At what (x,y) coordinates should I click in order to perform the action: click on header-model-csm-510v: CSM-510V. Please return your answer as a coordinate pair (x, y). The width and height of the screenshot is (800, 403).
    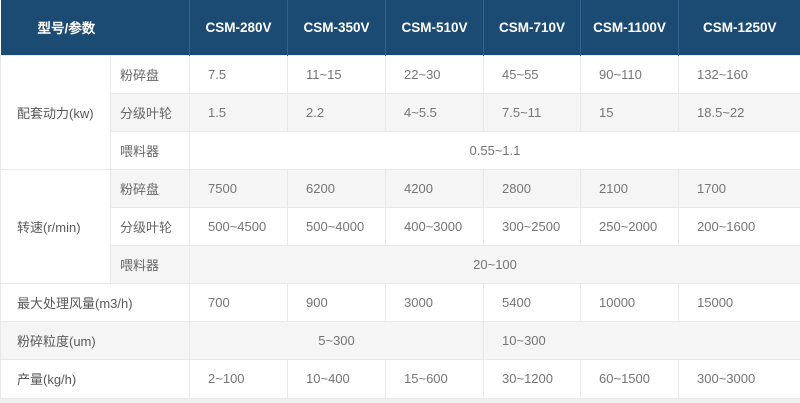
    Looking at the image, I should click on (434, 27).